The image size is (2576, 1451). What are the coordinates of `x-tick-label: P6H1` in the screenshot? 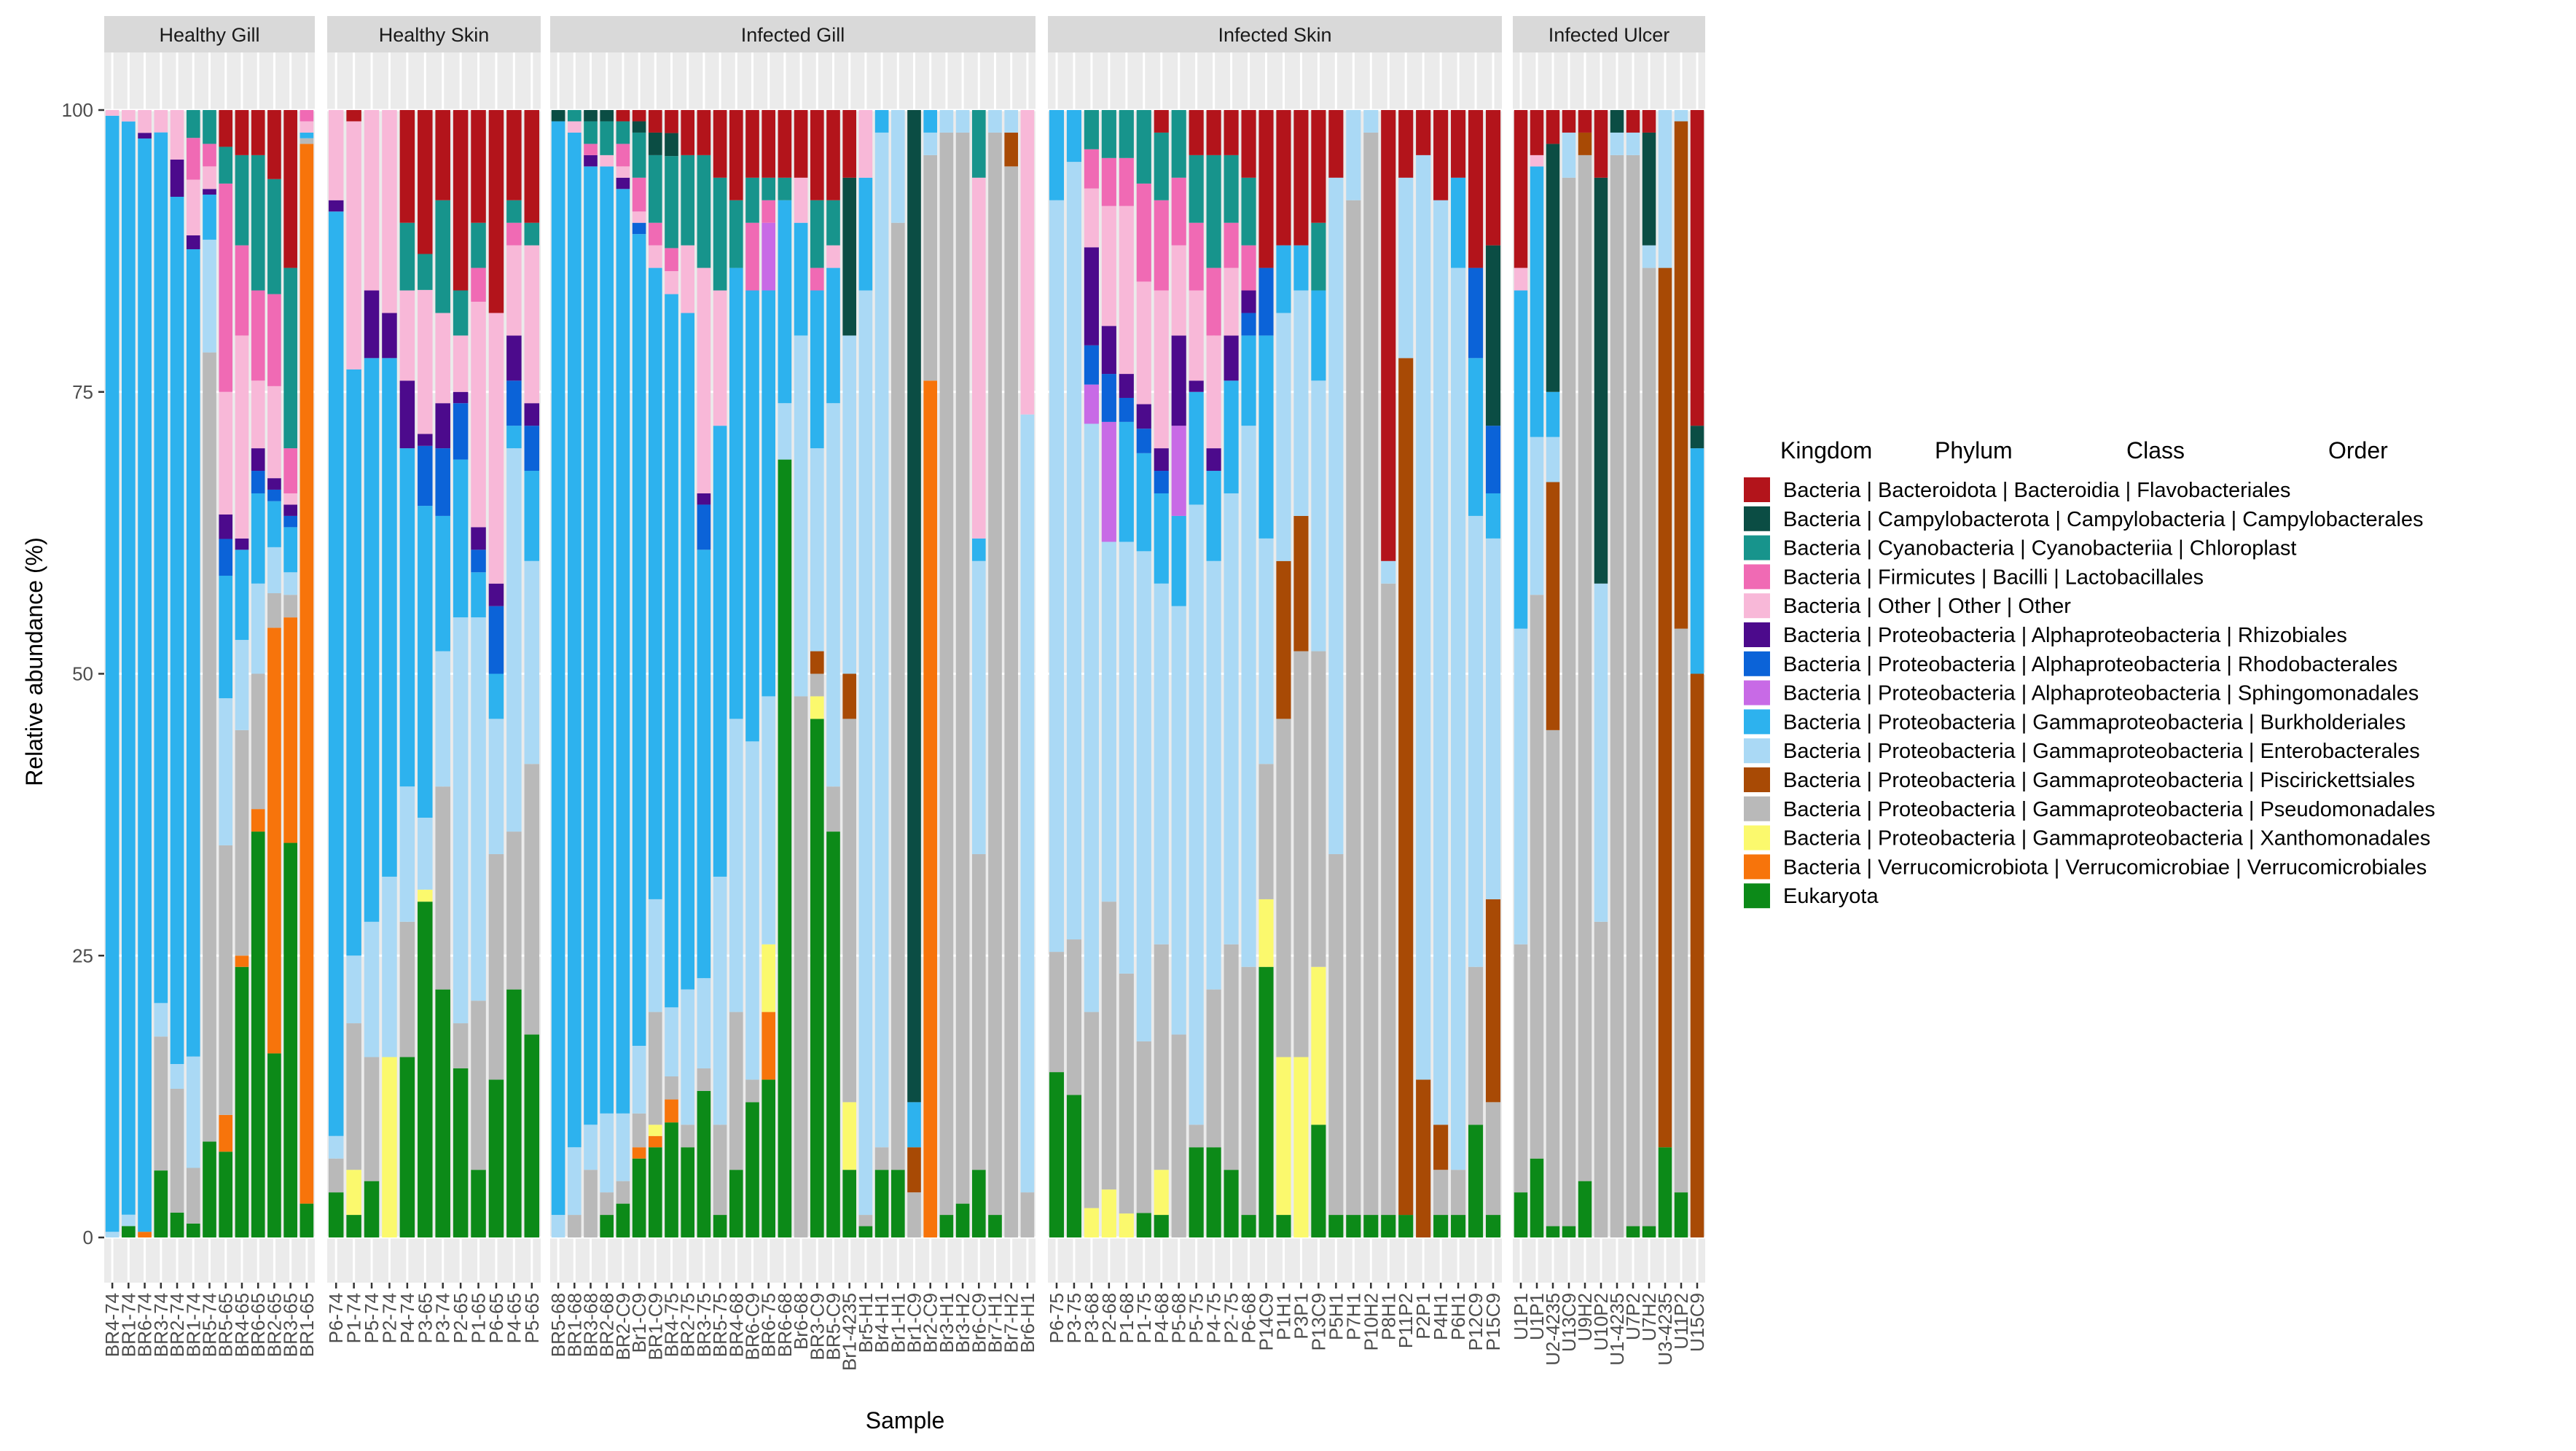 It's located at (1458, 1317).